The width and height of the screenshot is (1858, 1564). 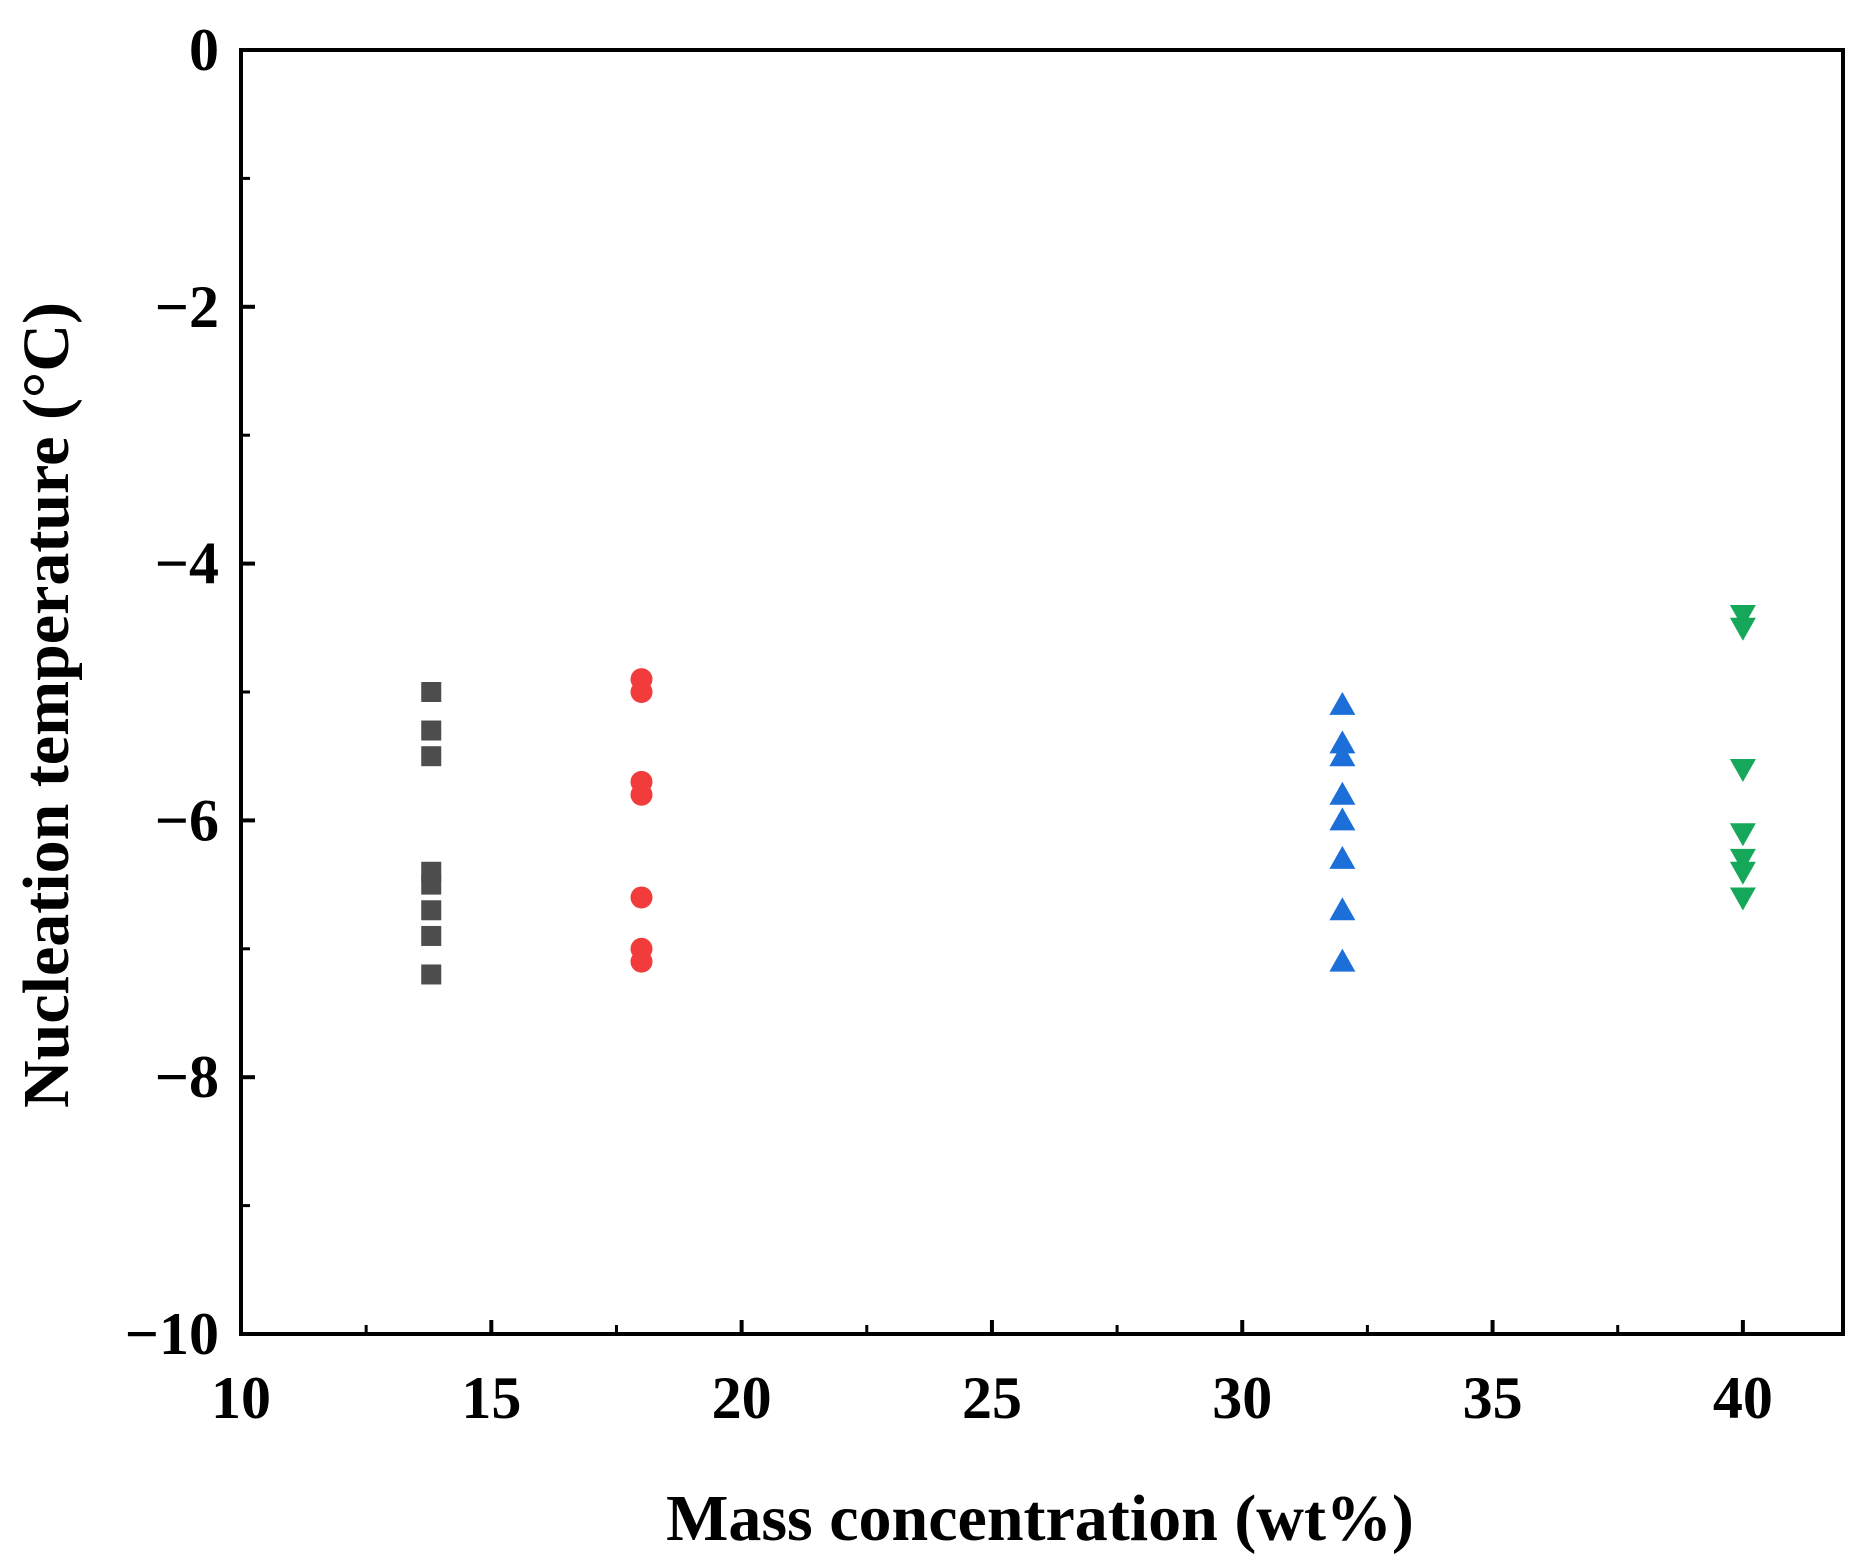 I want to click on series-square, so click(x=431, y=833).